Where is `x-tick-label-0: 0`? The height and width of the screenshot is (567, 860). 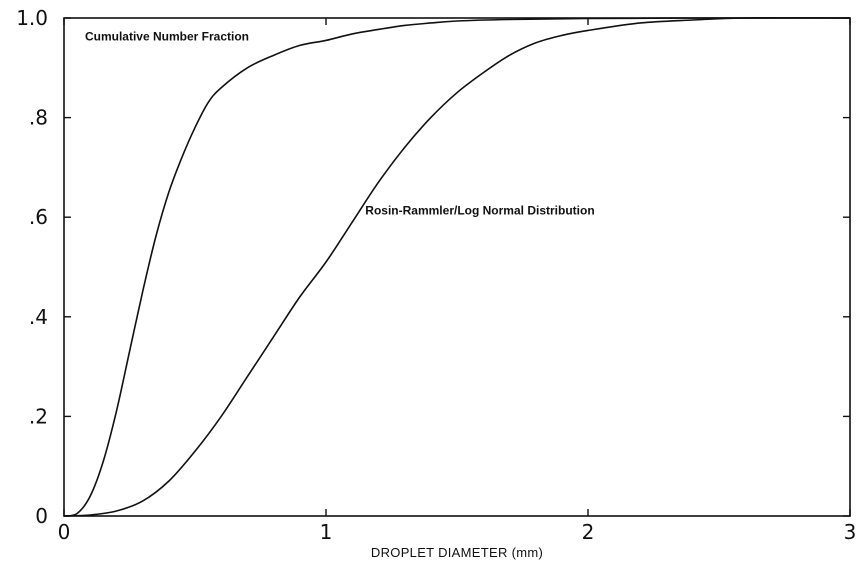 x-tick-label-0: 0 is located at coordinates (64, 532).